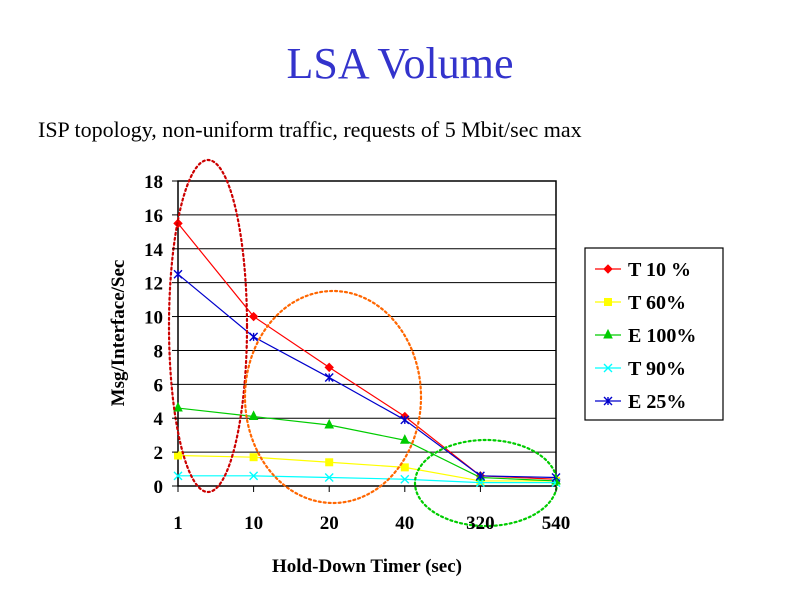  Describe the element at coordinates (253, 523) in the screenshot. I see `x-tick-label: 10` at that location.